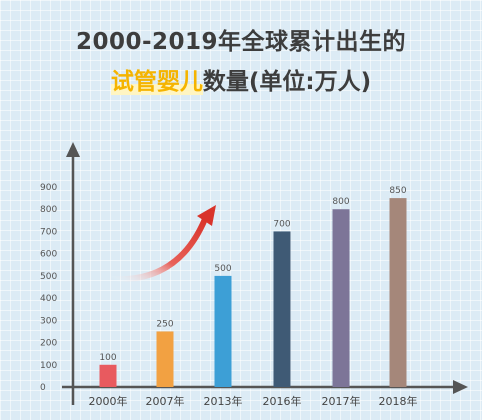  I want to click on y-tick-label: 600, so click(48, 255).